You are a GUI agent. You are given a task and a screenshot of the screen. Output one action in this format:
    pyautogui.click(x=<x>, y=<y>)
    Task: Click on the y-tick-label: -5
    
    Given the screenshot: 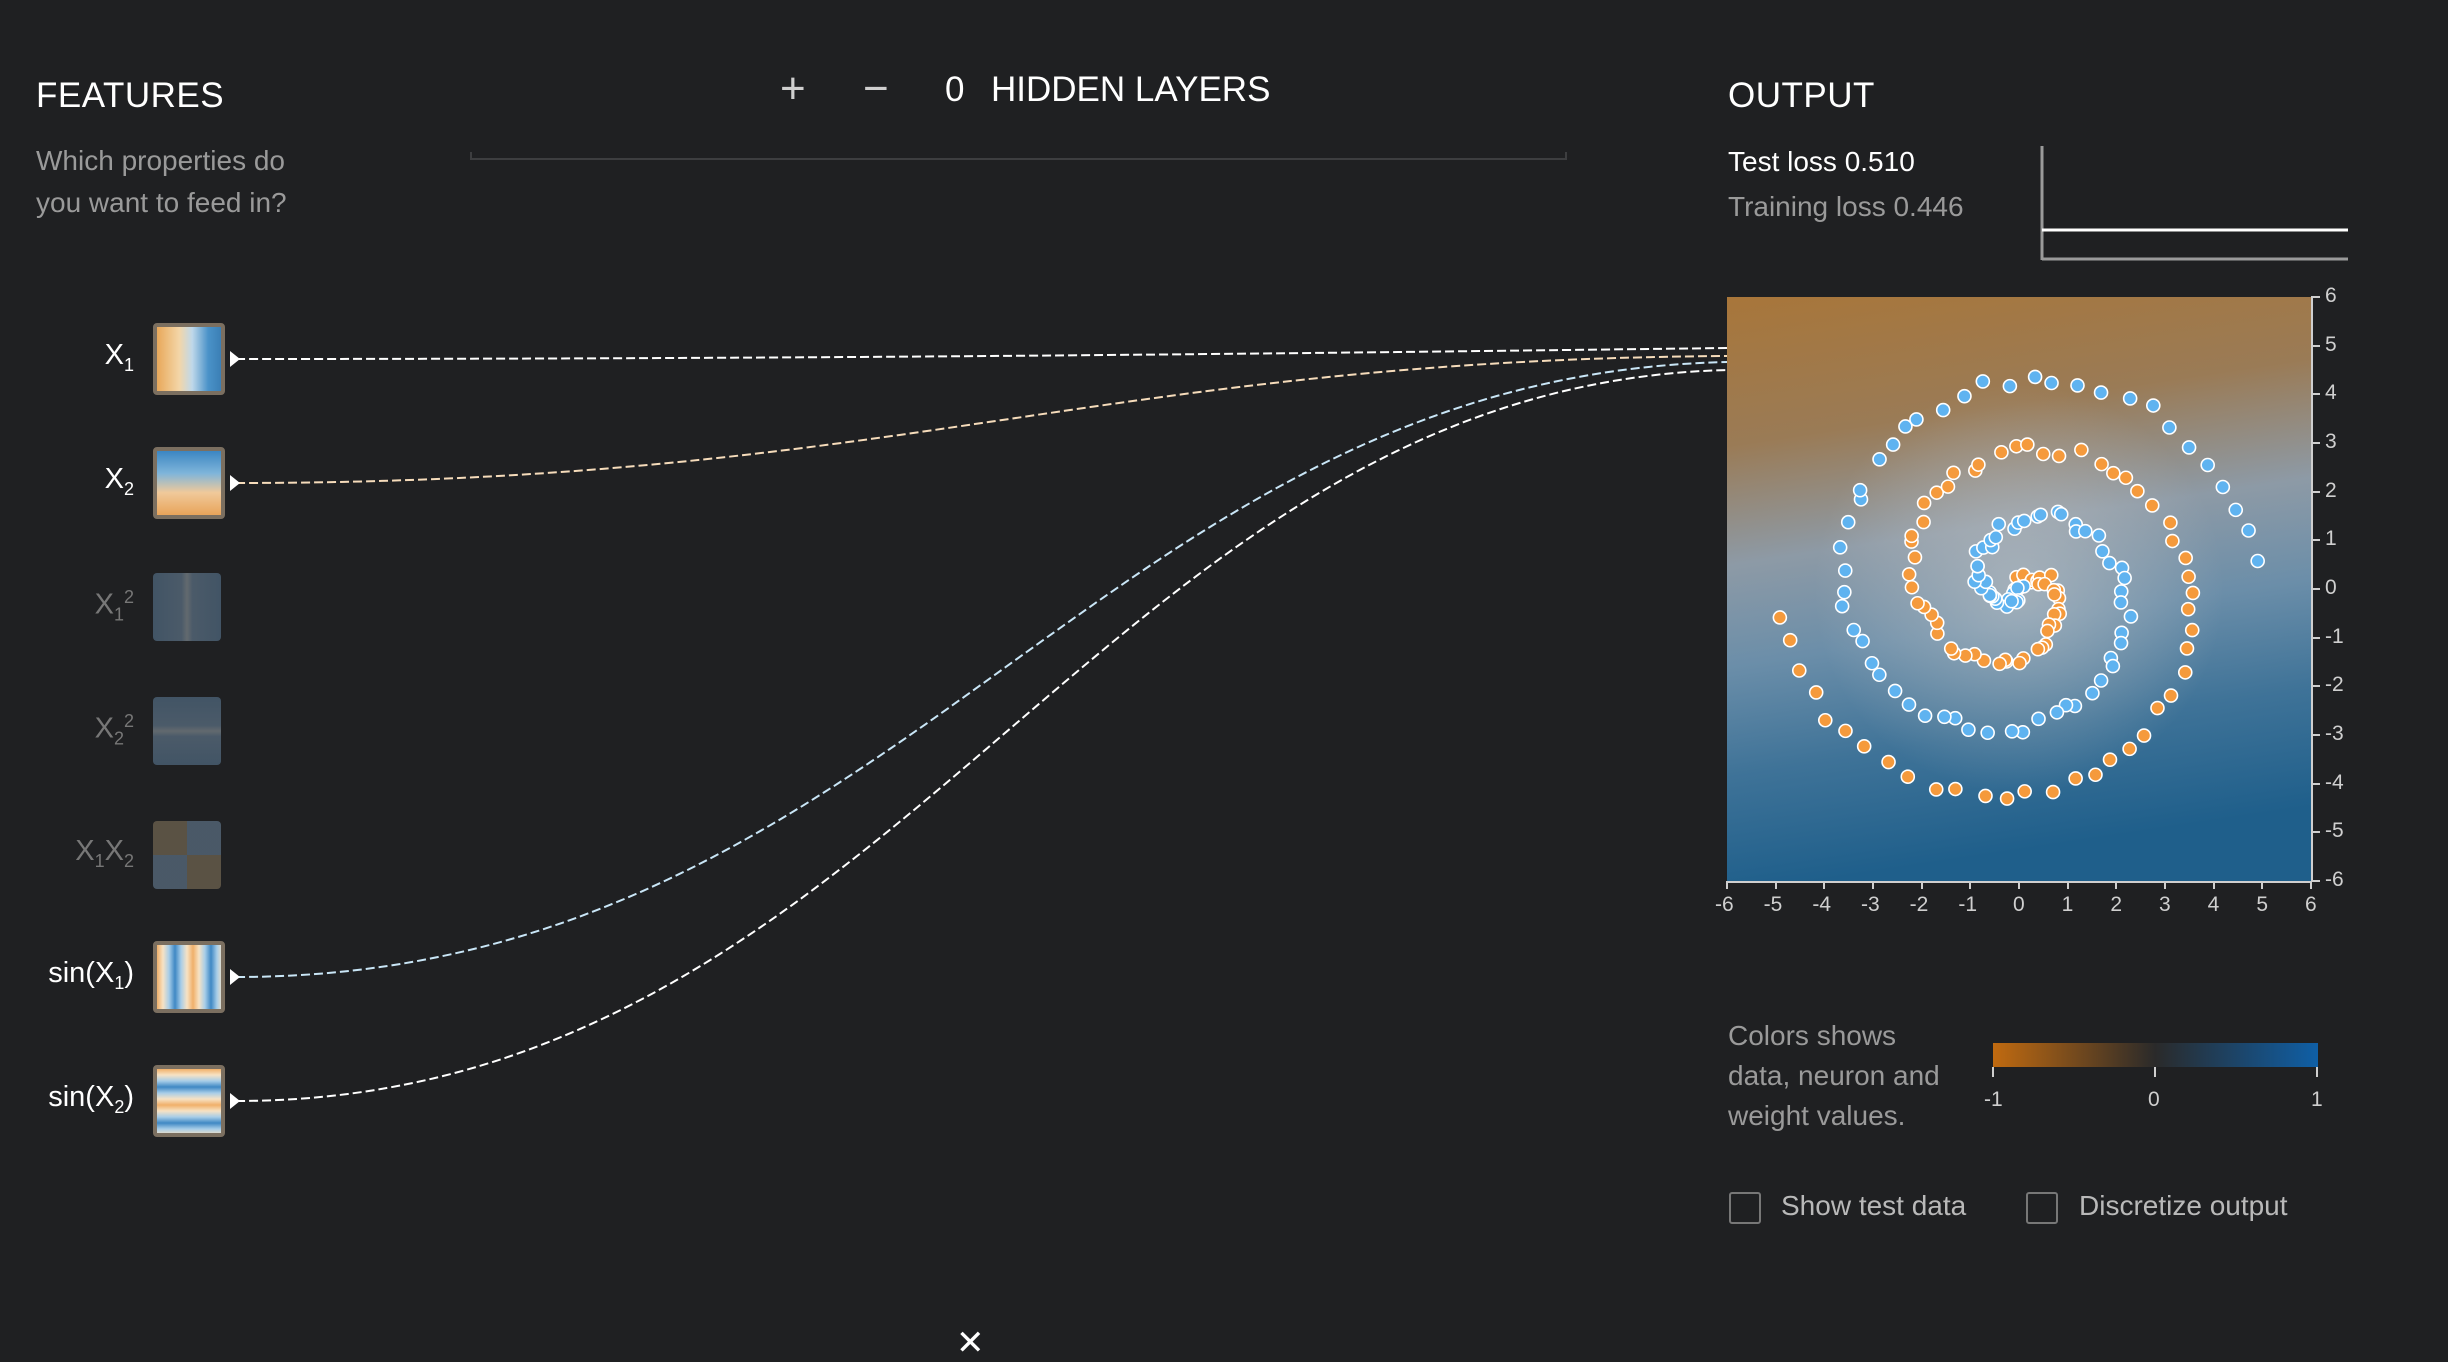 What is the action you would take?
    pyautogui.click(x=2334, y=831)
    